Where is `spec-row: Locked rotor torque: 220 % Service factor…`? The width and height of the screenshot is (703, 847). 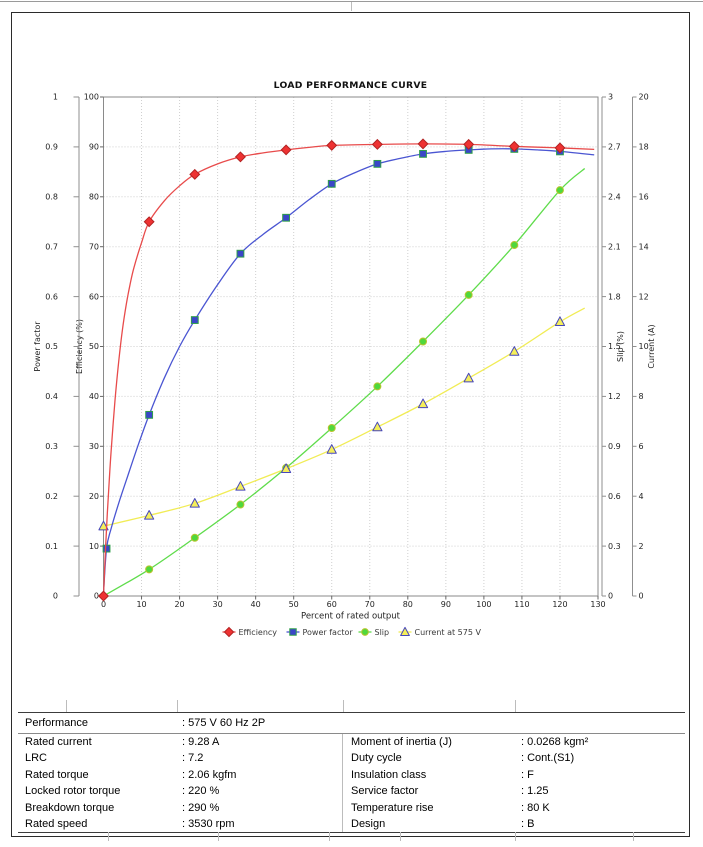
spec-row: Locked rotor torque: 220 % Service factor… is located at coordinates (351, 791).